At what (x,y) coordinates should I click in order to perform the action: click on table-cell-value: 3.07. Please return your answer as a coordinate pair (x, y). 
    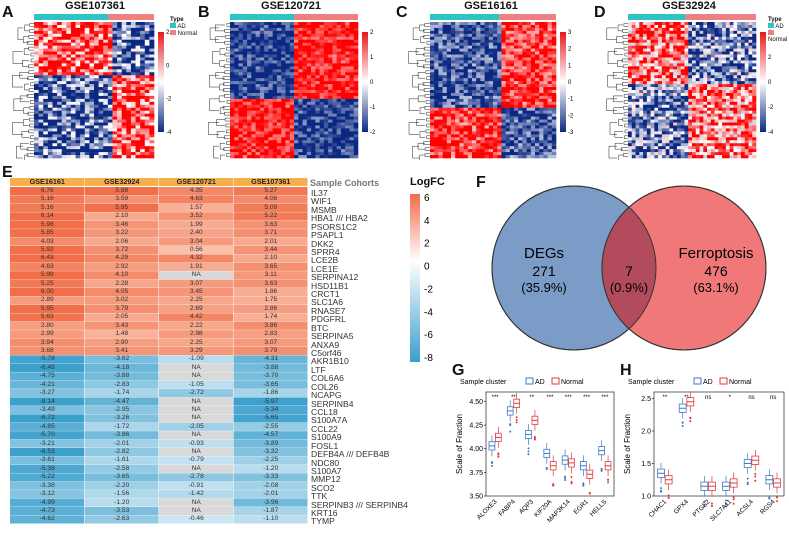
    Looking at the image, I should click on (196, 283).